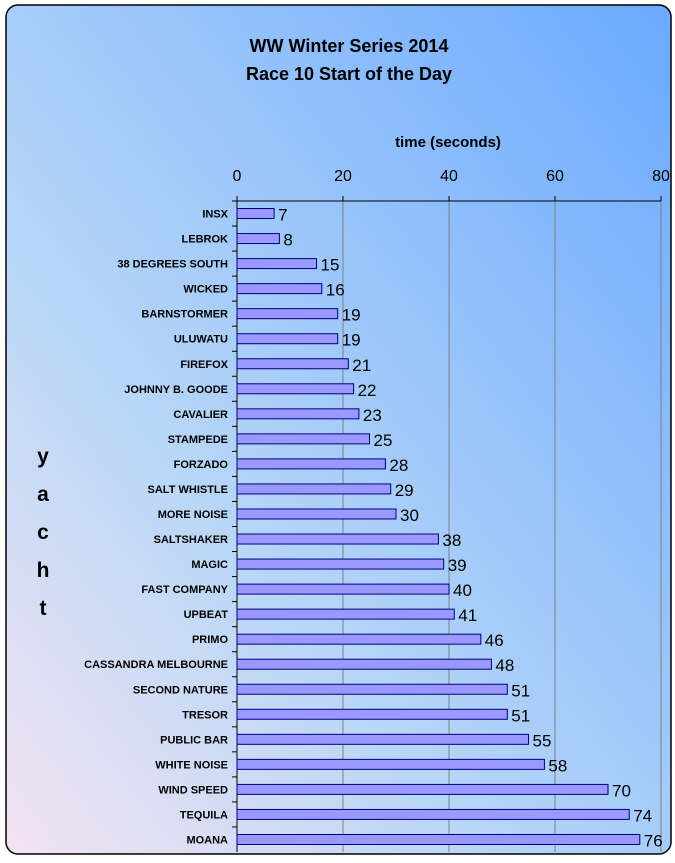 The image size is (675, 863). What do you see at coordinates (237, 176) in the screenshot?
I see `x-tick-label: 0` at bounding box center [237, 176].